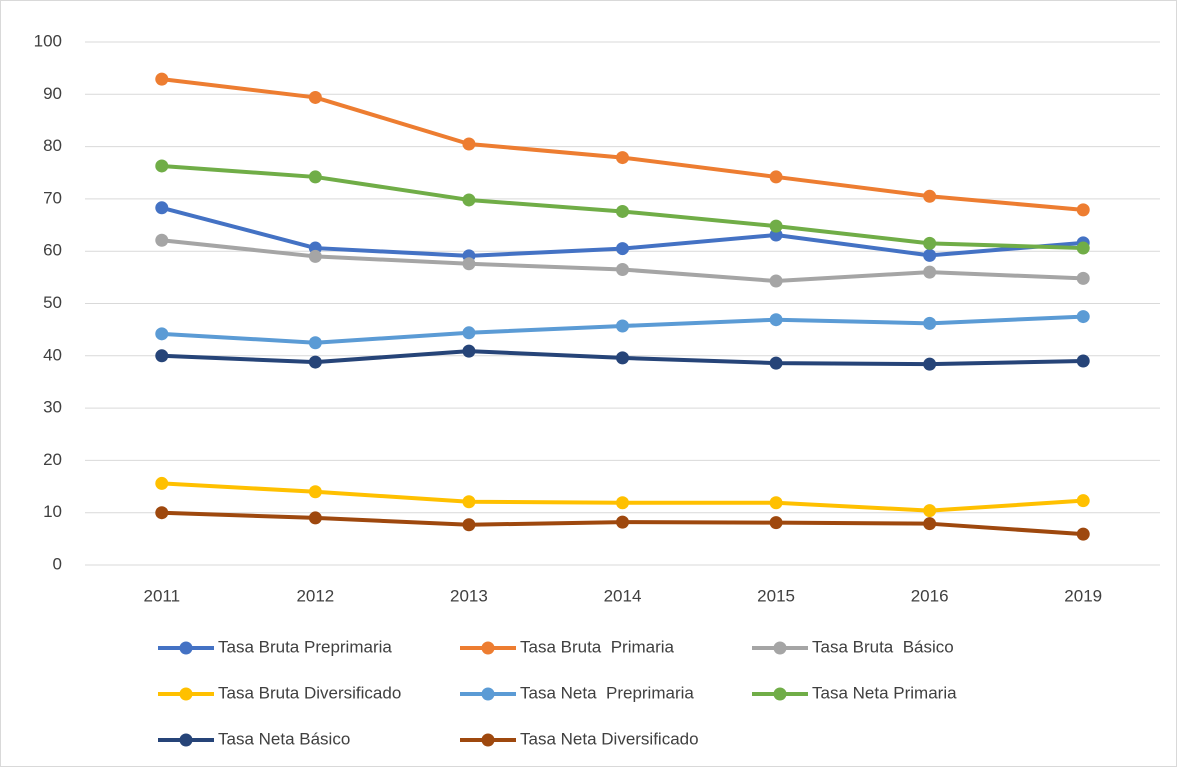  Describe the element at coordinates (1083, 595) in the screenshot. I see `x-tick-label: 2019` at that location.